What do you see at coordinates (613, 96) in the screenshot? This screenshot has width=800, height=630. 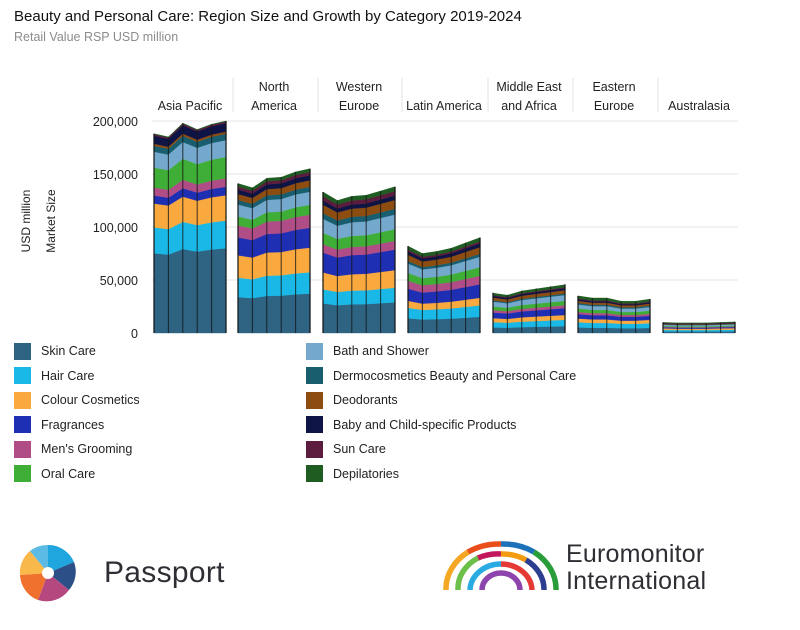 I see `region-label: Eastern Europe` at bounding box center [613, 96].